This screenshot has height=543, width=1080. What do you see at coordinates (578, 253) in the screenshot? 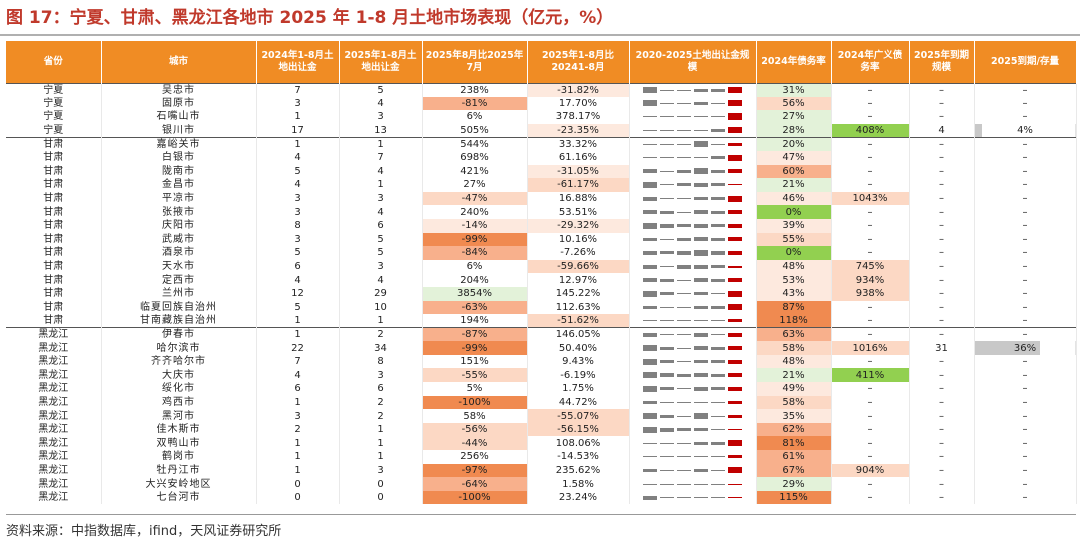
I see `yoy-change-cell: -7.26%` at bounding box center [578, 253].